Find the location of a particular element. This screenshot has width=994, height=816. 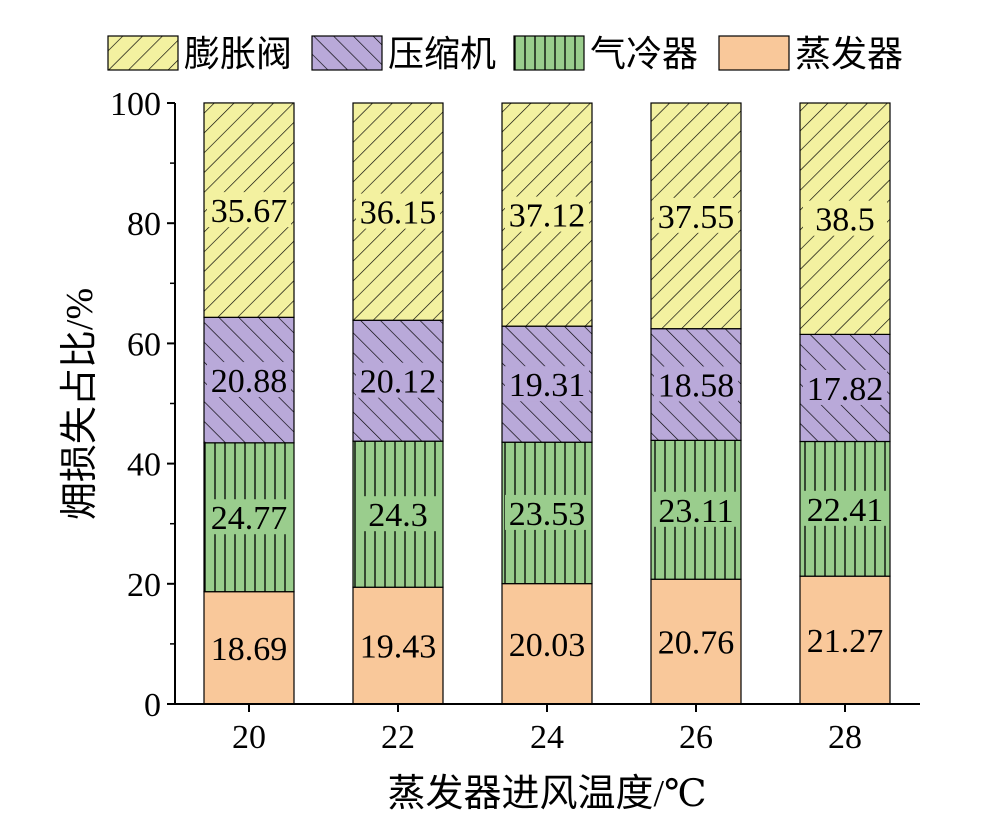

bar-26-膨胀阀-outline is located at coordinates (696, 216).